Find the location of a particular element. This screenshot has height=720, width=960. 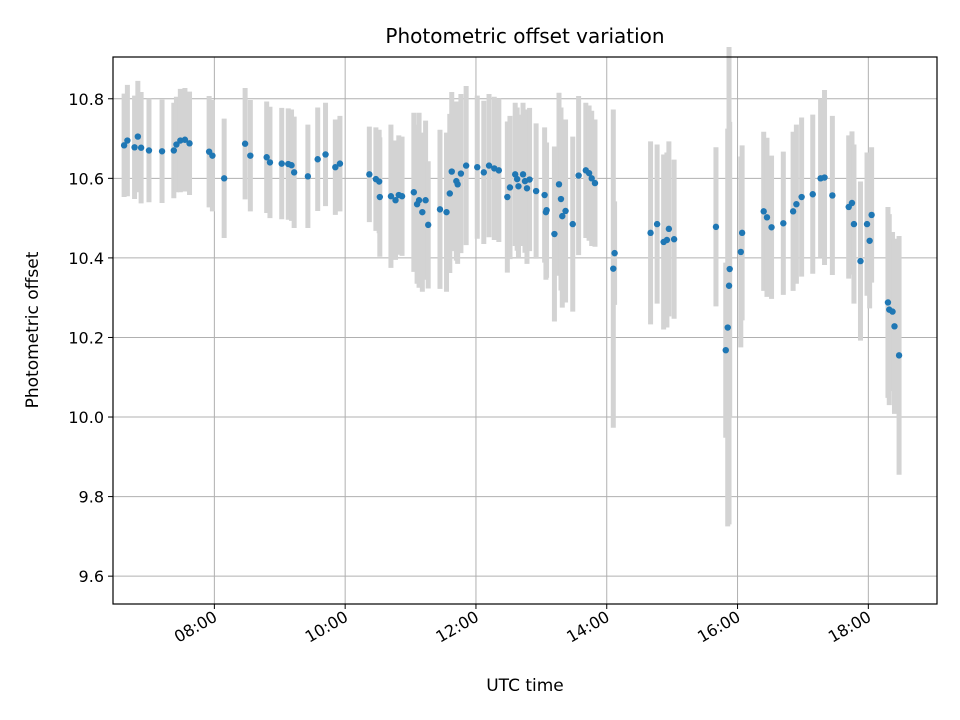

chart-title: Photometric offset variation is located at coordinates (524, 36).